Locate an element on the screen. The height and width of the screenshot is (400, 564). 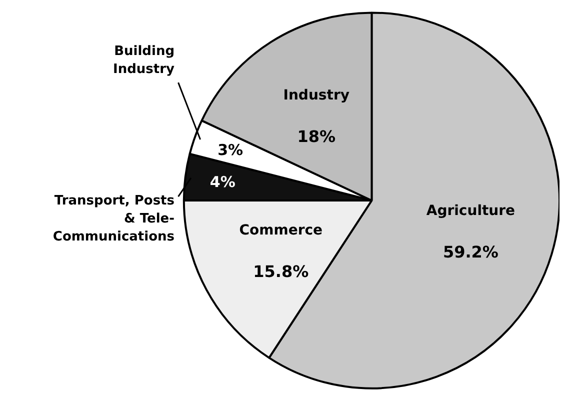
data-label: 3% is located at coordinates (231, 150).